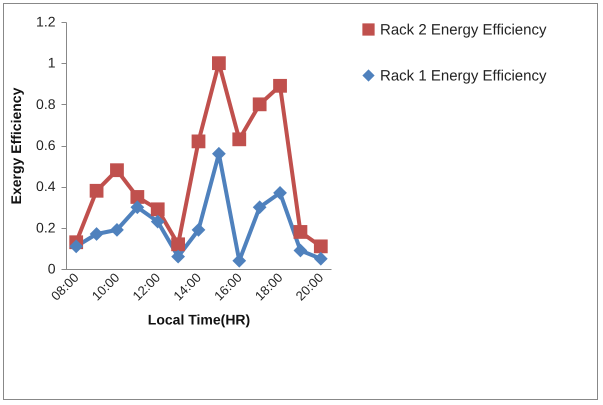  I want to click on x-axis-title: Local Time(HR), so click(199, 319).